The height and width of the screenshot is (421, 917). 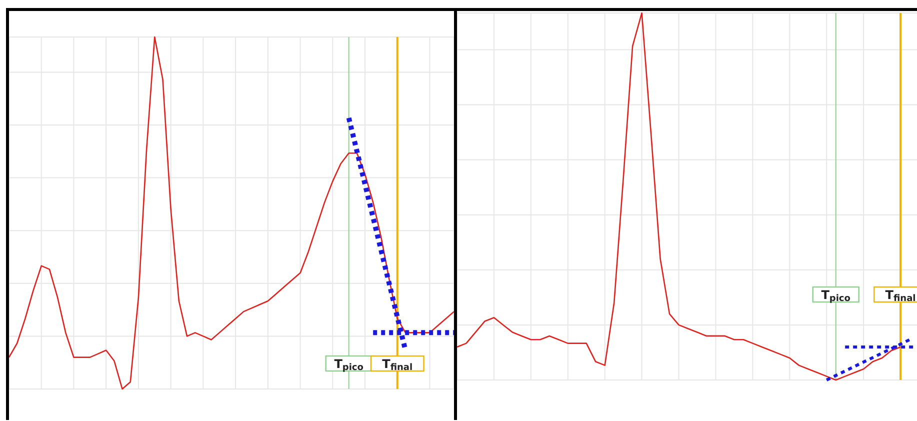 What do you see at coordinates (349, 365) in the screenshot?
I see `category-label: T$_{pico}$` at bounding box center [349, 365].